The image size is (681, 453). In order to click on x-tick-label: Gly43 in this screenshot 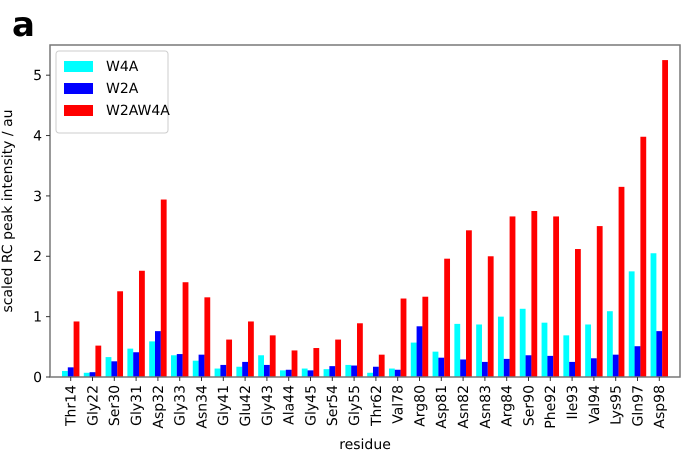, I will do `click(268, 405)`.